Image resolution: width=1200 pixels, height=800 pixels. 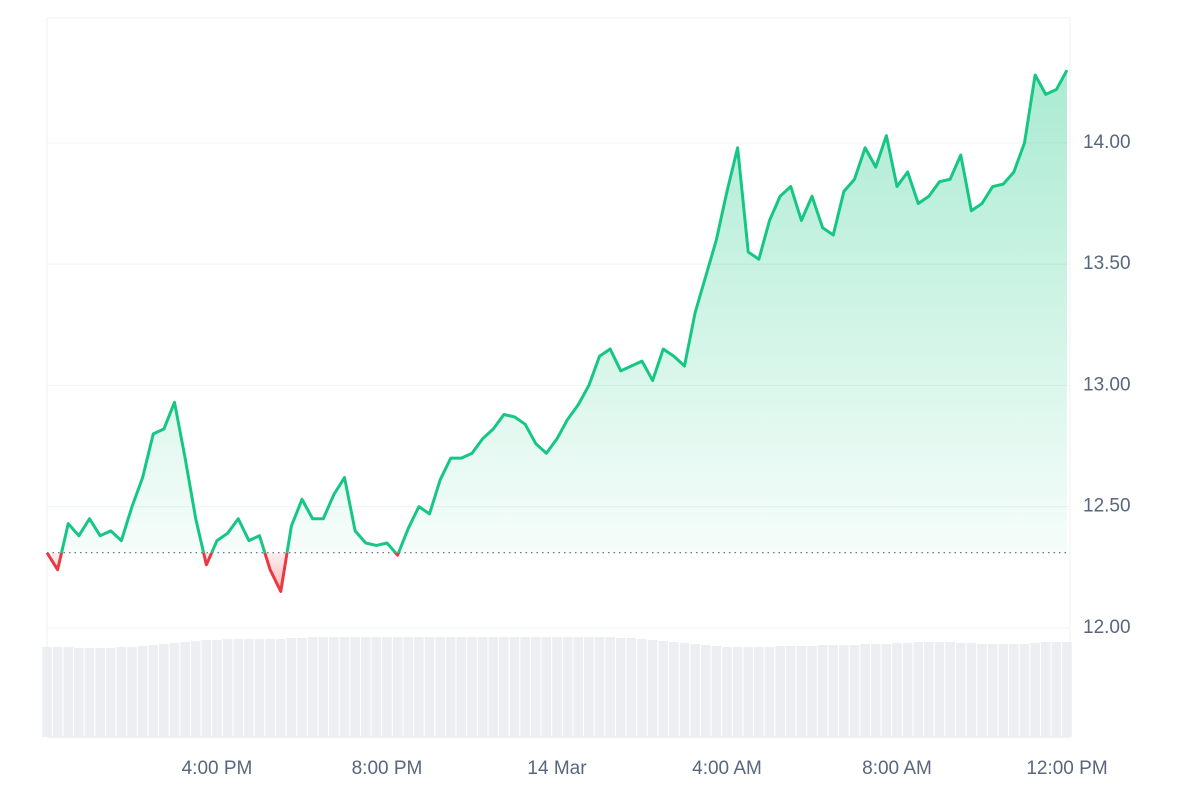 I want to click on x-tick-label: 4:00 PM, so click(x=217, y=768).